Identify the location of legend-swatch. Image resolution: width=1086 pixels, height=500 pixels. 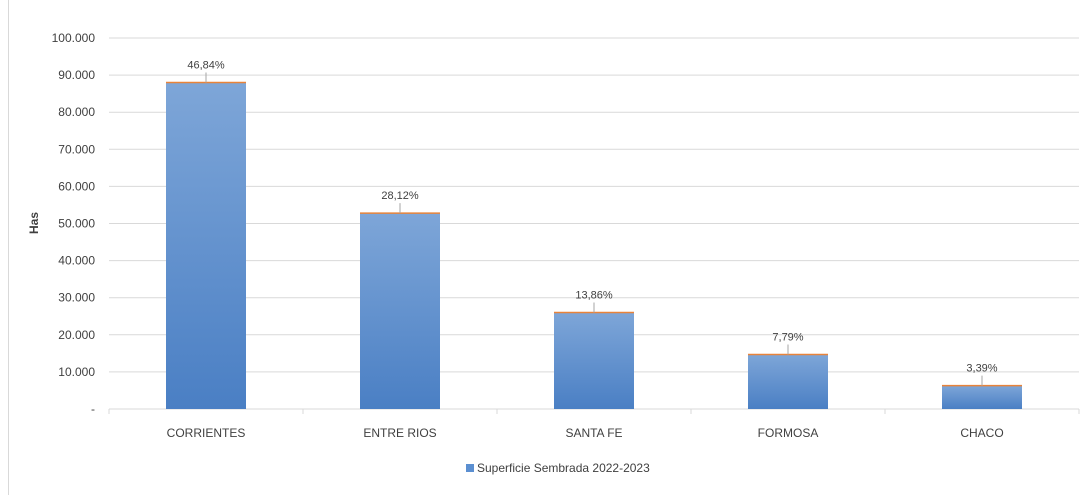
(470, 468).